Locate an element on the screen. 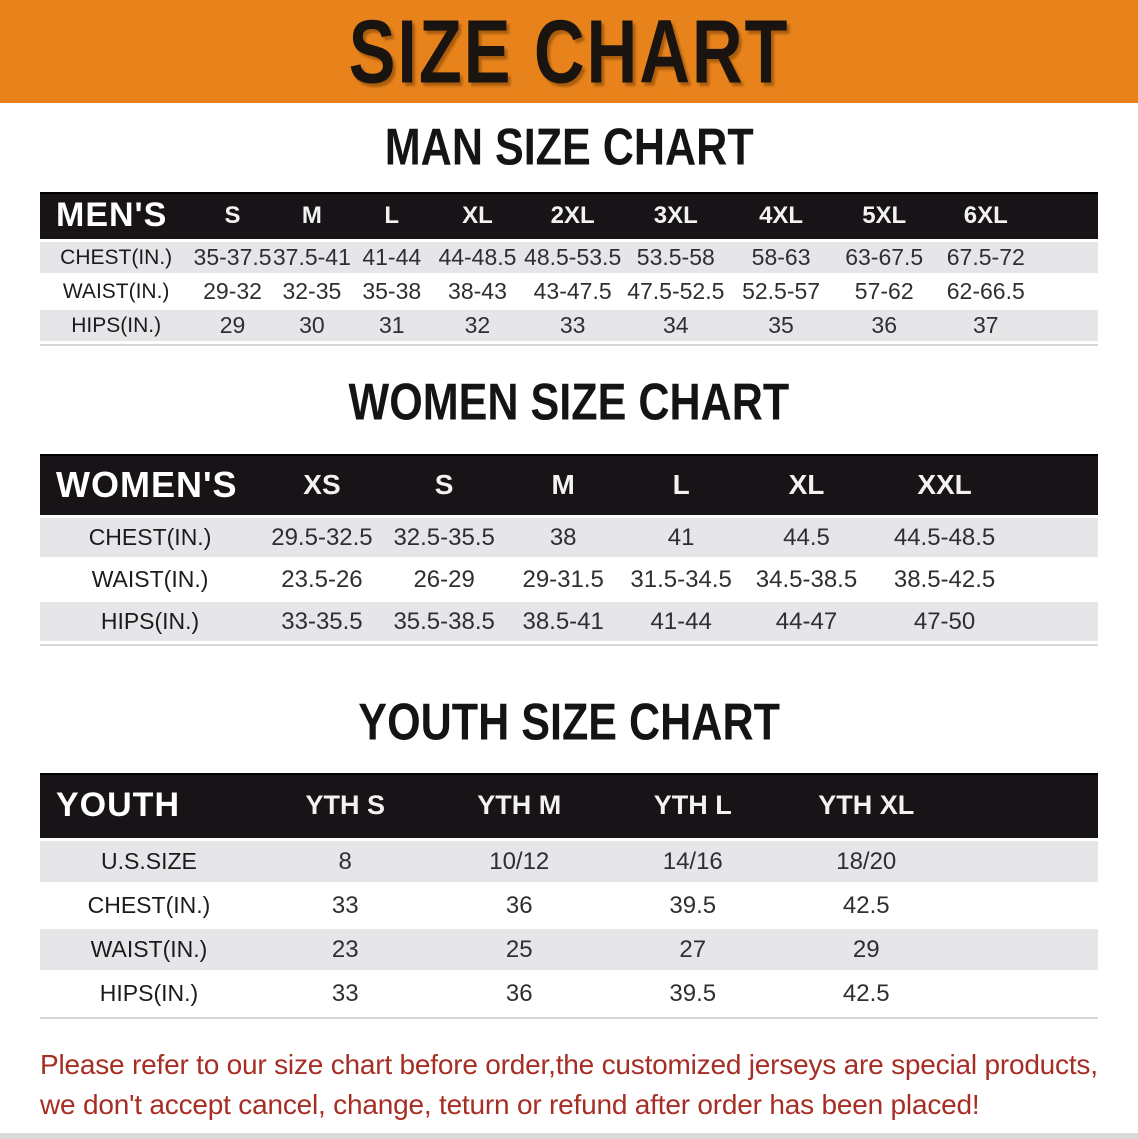  size-col-header: YTH M is located at coordinates (519, 805).